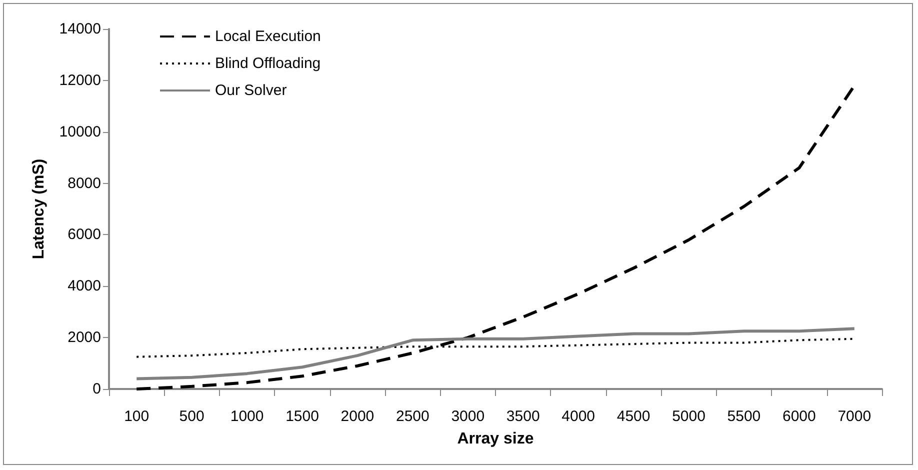 This screenshot has width=918, height=470. I want to click on y-tick-label: 0, so click(96, 389).